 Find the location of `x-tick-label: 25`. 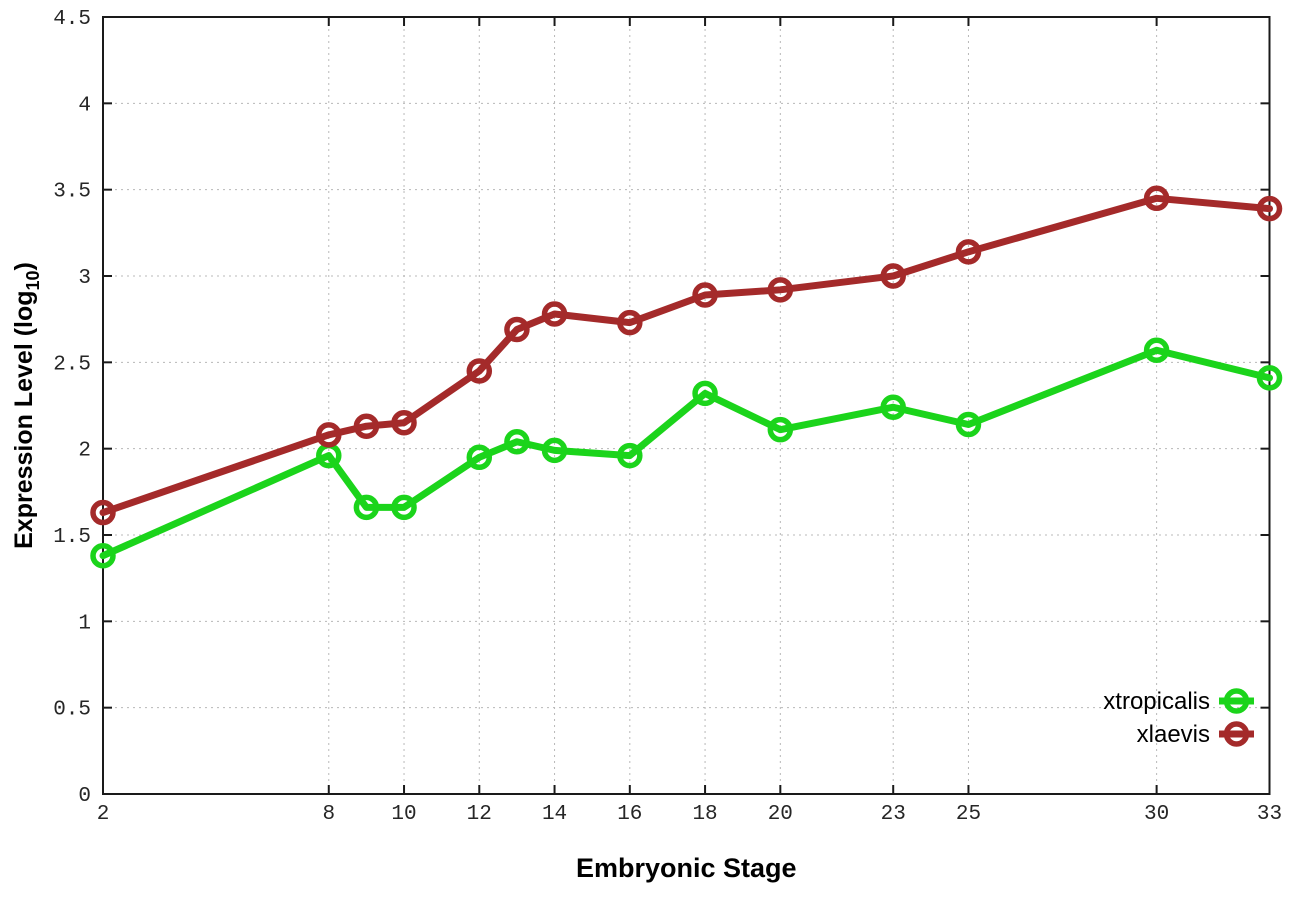

x-tick-label: 25 is located at coordinates (968, 814).